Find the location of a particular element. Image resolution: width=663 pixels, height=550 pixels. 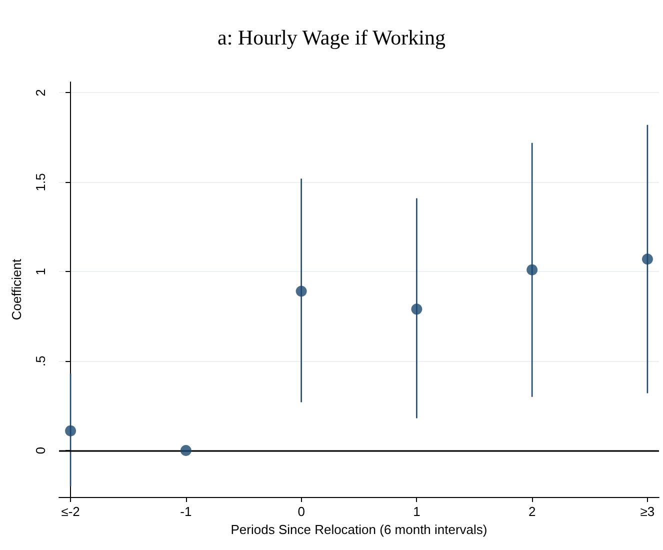

y-tick-label: 1.5 is located at coordinates (40, 182).